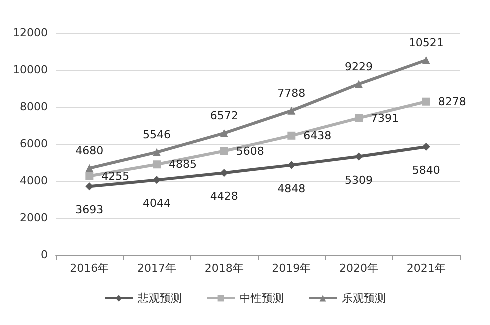 The height and width of the screenshot is (325, 490). I want to click on x-tick-label: 2021年, so click(426, 268).